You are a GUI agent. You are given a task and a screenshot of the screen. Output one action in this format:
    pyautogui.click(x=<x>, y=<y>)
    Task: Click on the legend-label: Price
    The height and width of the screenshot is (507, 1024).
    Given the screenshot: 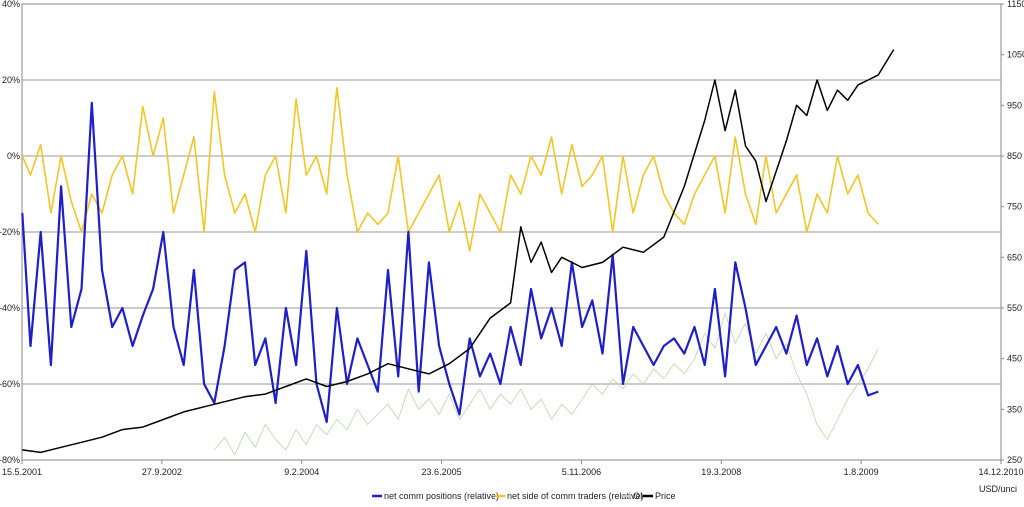 What is the action you would take?
    pyautogui.click(x=665, y=496)
    